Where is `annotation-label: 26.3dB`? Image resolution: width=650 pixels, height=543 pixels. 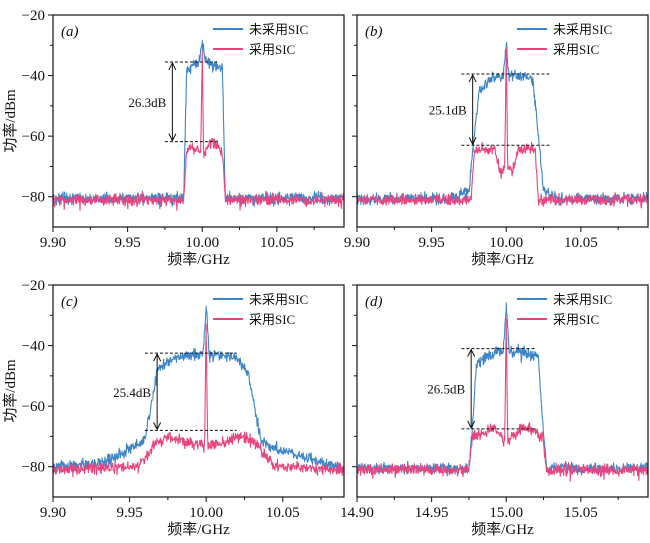 annotation-label: 26.3dB is located at coordinates (147, 102).